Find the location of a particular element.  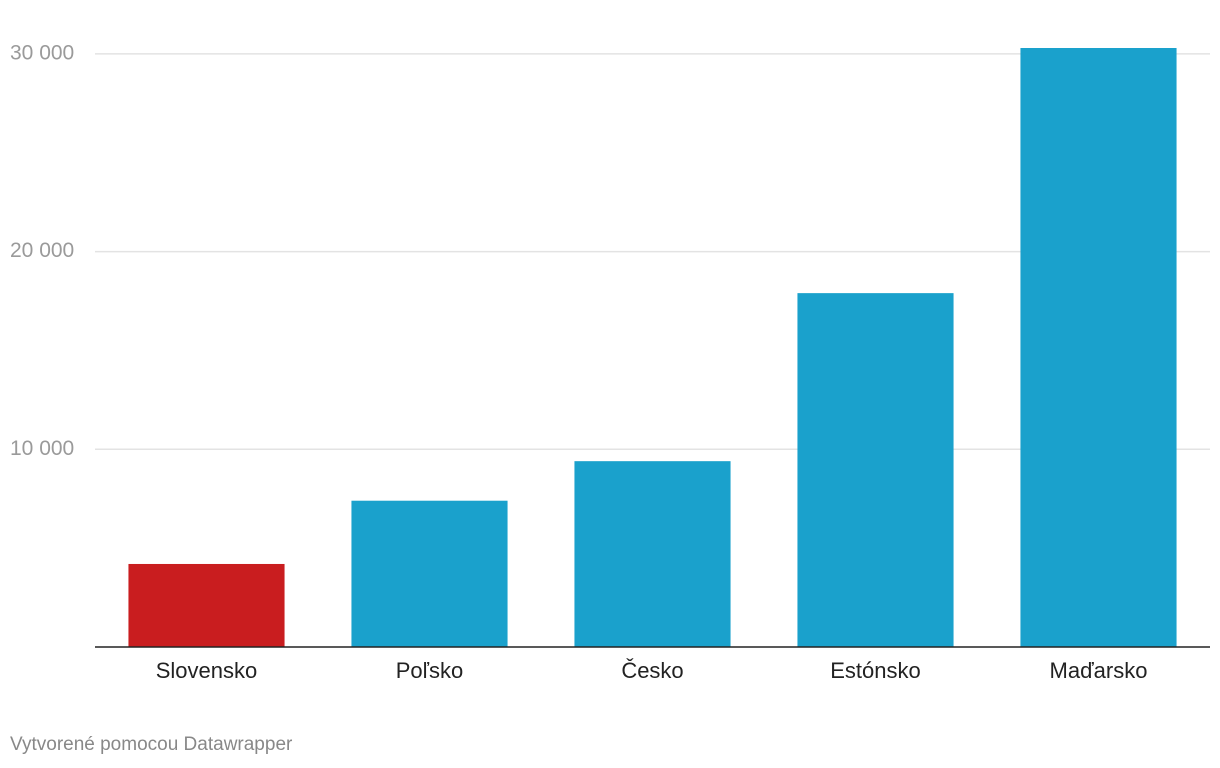

x-tick-label: Poľsko is located at coordinates (430, 670).